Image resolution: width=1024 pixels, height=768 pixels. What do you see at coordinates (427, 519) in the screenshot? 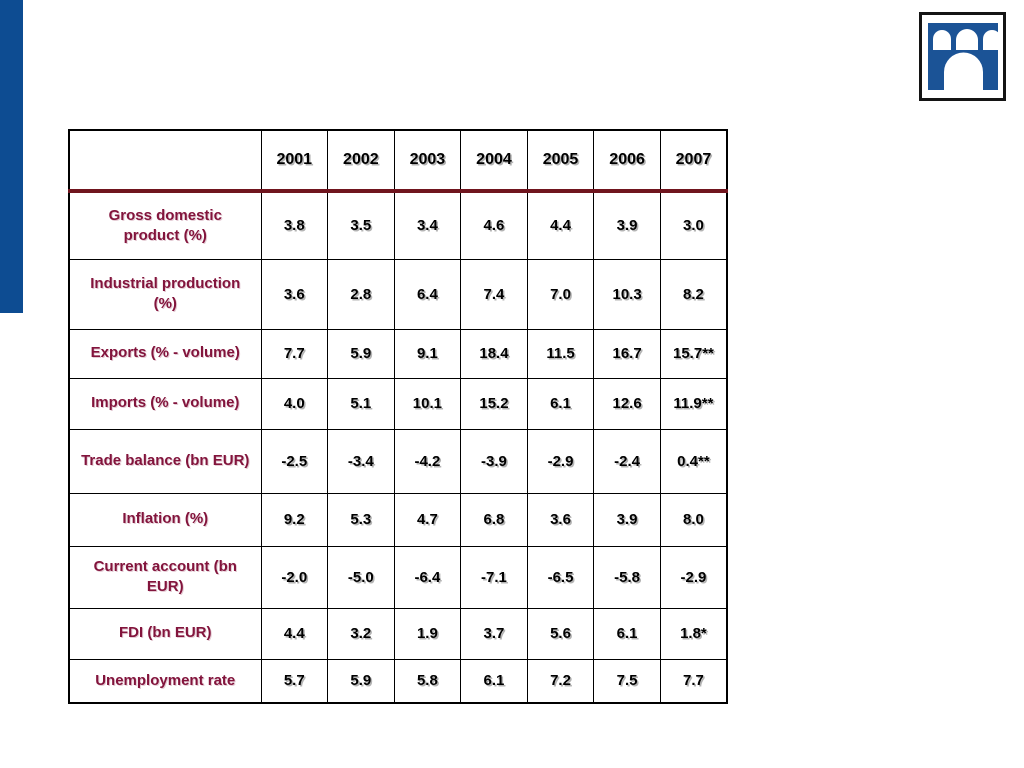
I see `value-cell: 4.7` at bounding box center [427, 519].